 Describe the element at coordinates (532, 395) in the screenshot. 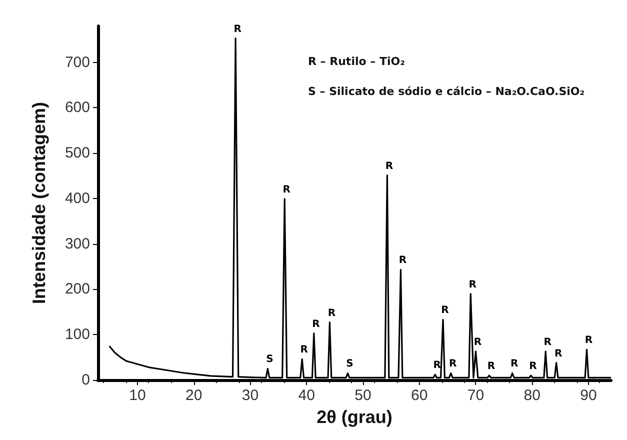

I see `x-tick-label: 80` at that location.